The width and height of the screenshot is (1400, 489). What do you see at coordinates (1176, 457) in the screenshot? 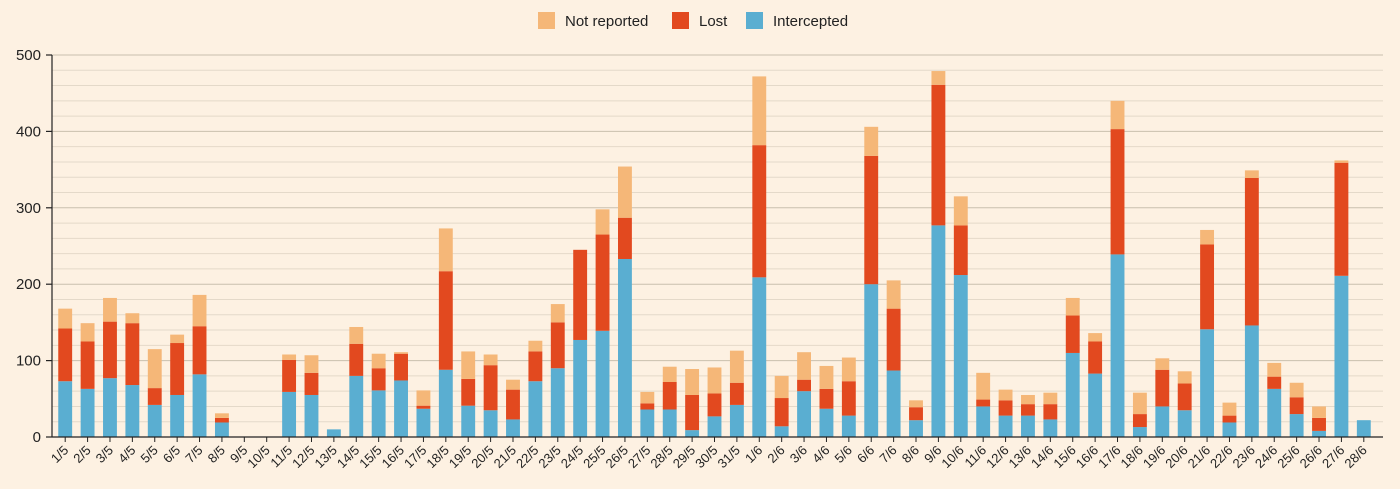
I see `x-tick-label: 20/6` at bounding box center [1176, 457].